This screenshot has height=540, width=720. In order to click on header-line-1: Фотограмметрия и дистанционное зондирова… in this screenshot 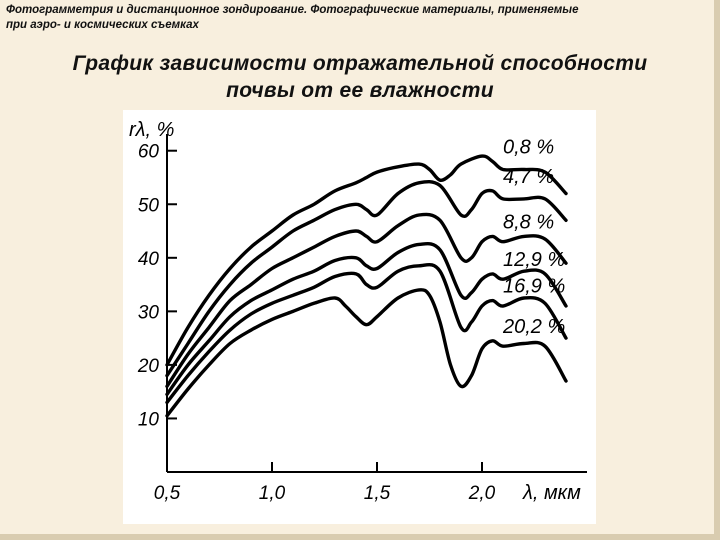, I will do `click(292, 10)`.